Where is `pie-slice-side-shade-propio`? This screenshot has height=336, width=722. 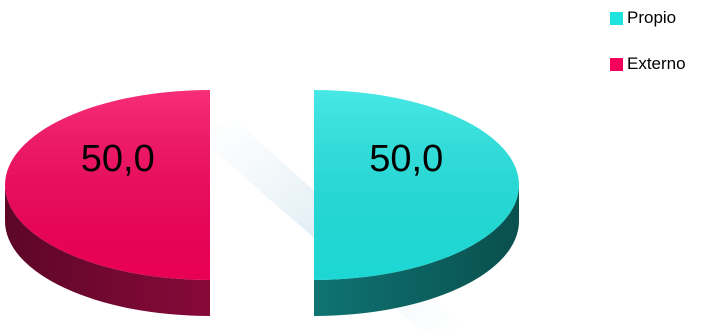 pie-slice-side-shade-propio is located at coordinates (416, 250).